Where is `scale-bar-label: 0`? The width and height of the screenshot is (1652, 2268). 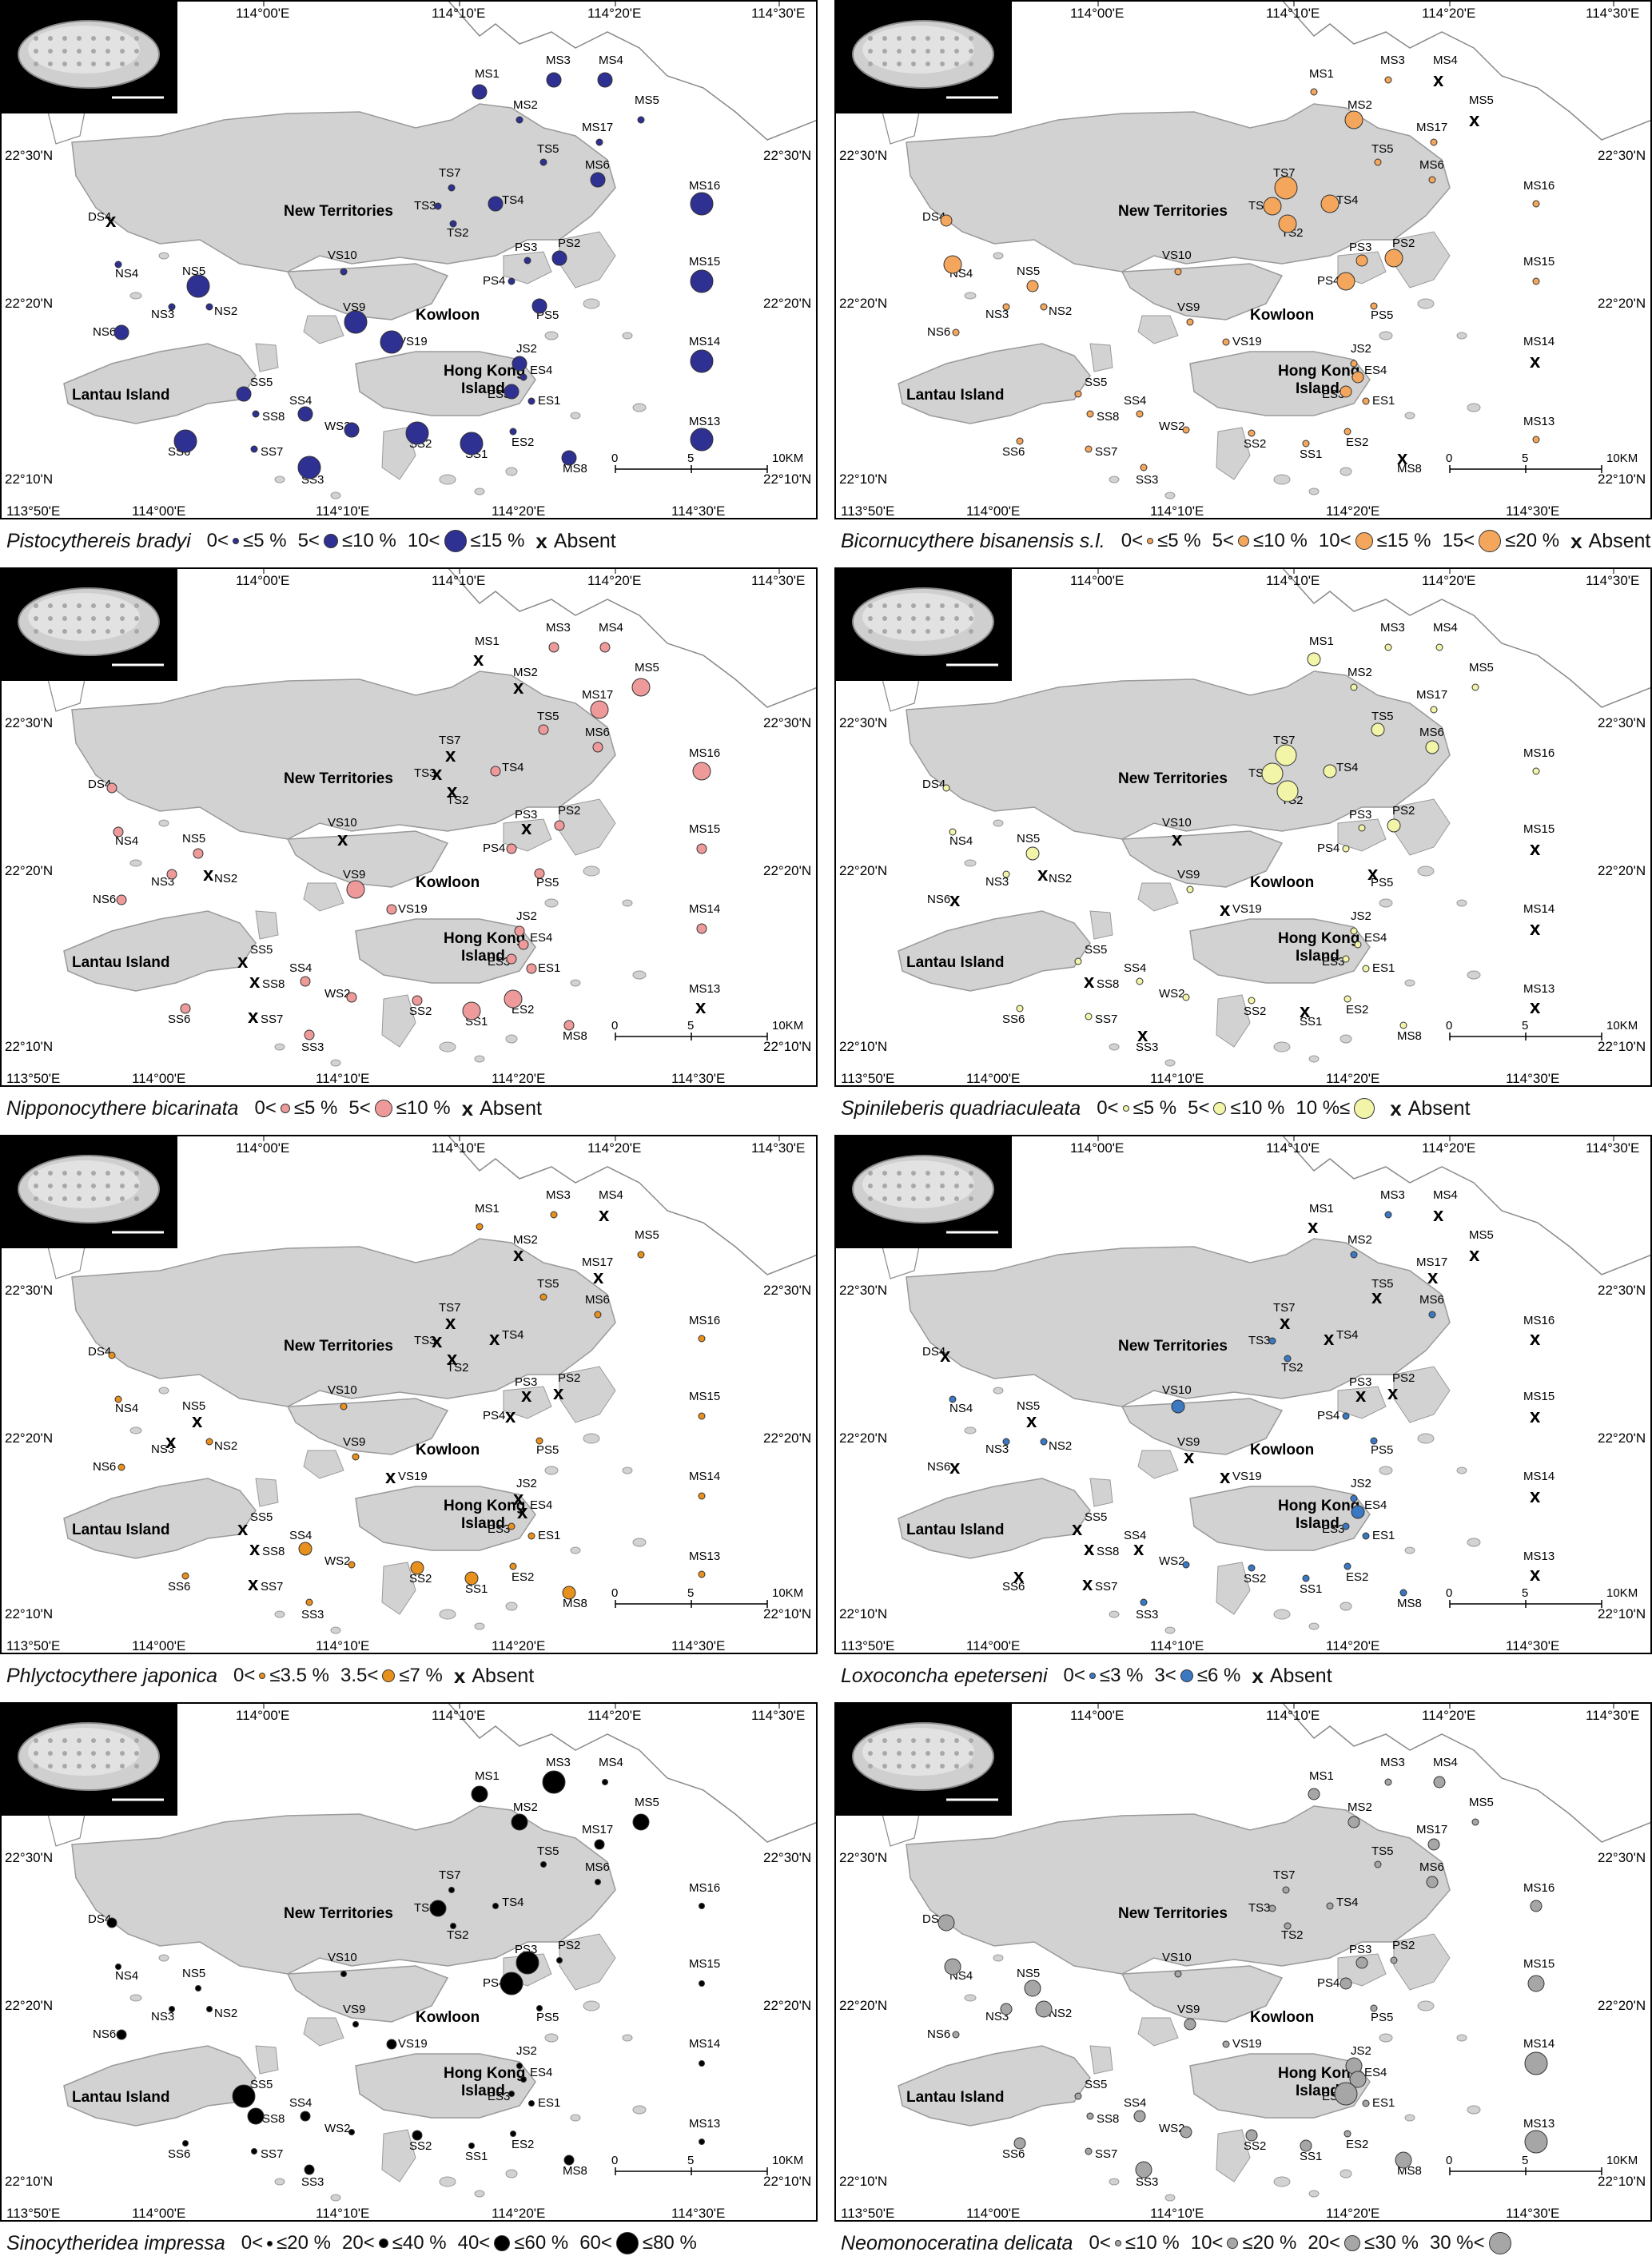 scale-bar-label: 0 is located at coordinates (1449, 458).